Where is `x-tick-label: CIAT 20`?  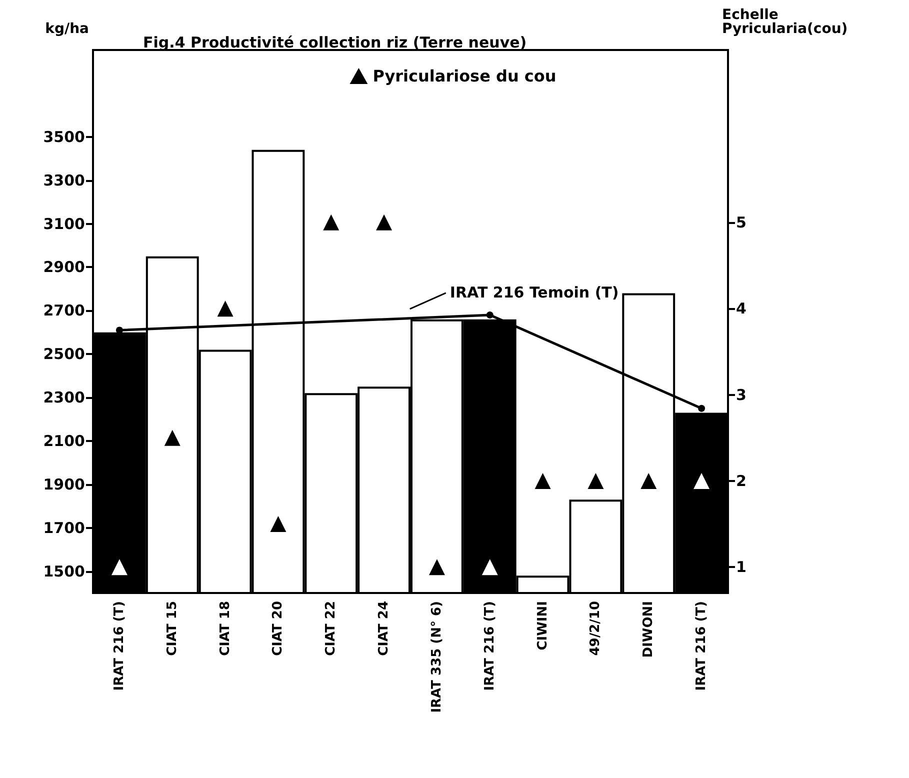
x-tick-label: CIAT 20 is located at coordinates (278, 628).